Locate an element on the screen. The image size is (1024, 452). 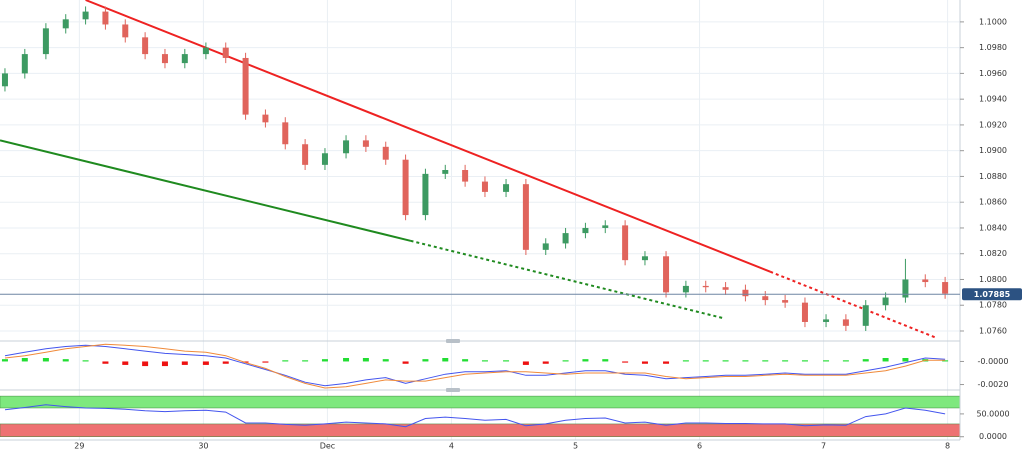
y-tick-label: 1.0820 is located at coordinates (993, 253).